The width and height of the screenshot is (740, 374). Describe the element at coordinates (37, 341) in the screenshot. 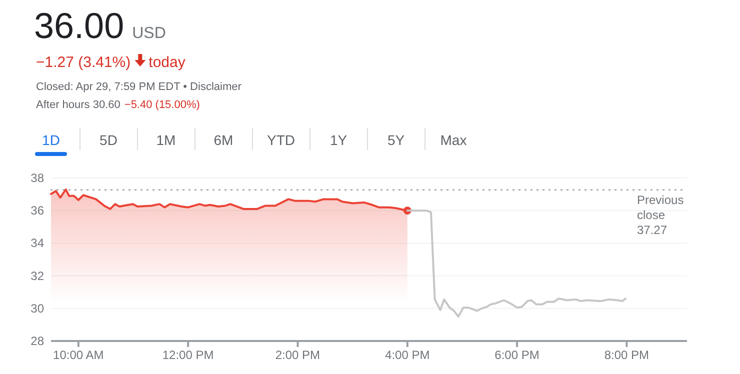

I see `y-tick-label: 28` at that location.